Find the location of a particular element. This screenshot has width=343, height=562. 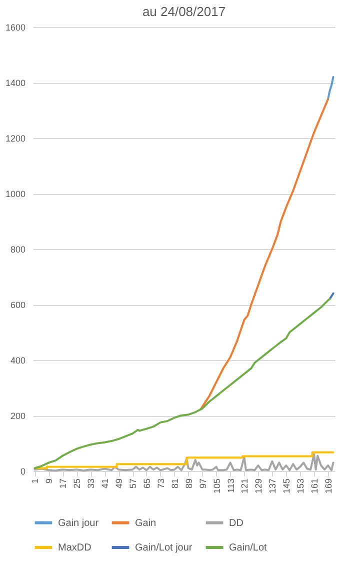

x-tick-label: 41 is located at coordinates (105, 483).